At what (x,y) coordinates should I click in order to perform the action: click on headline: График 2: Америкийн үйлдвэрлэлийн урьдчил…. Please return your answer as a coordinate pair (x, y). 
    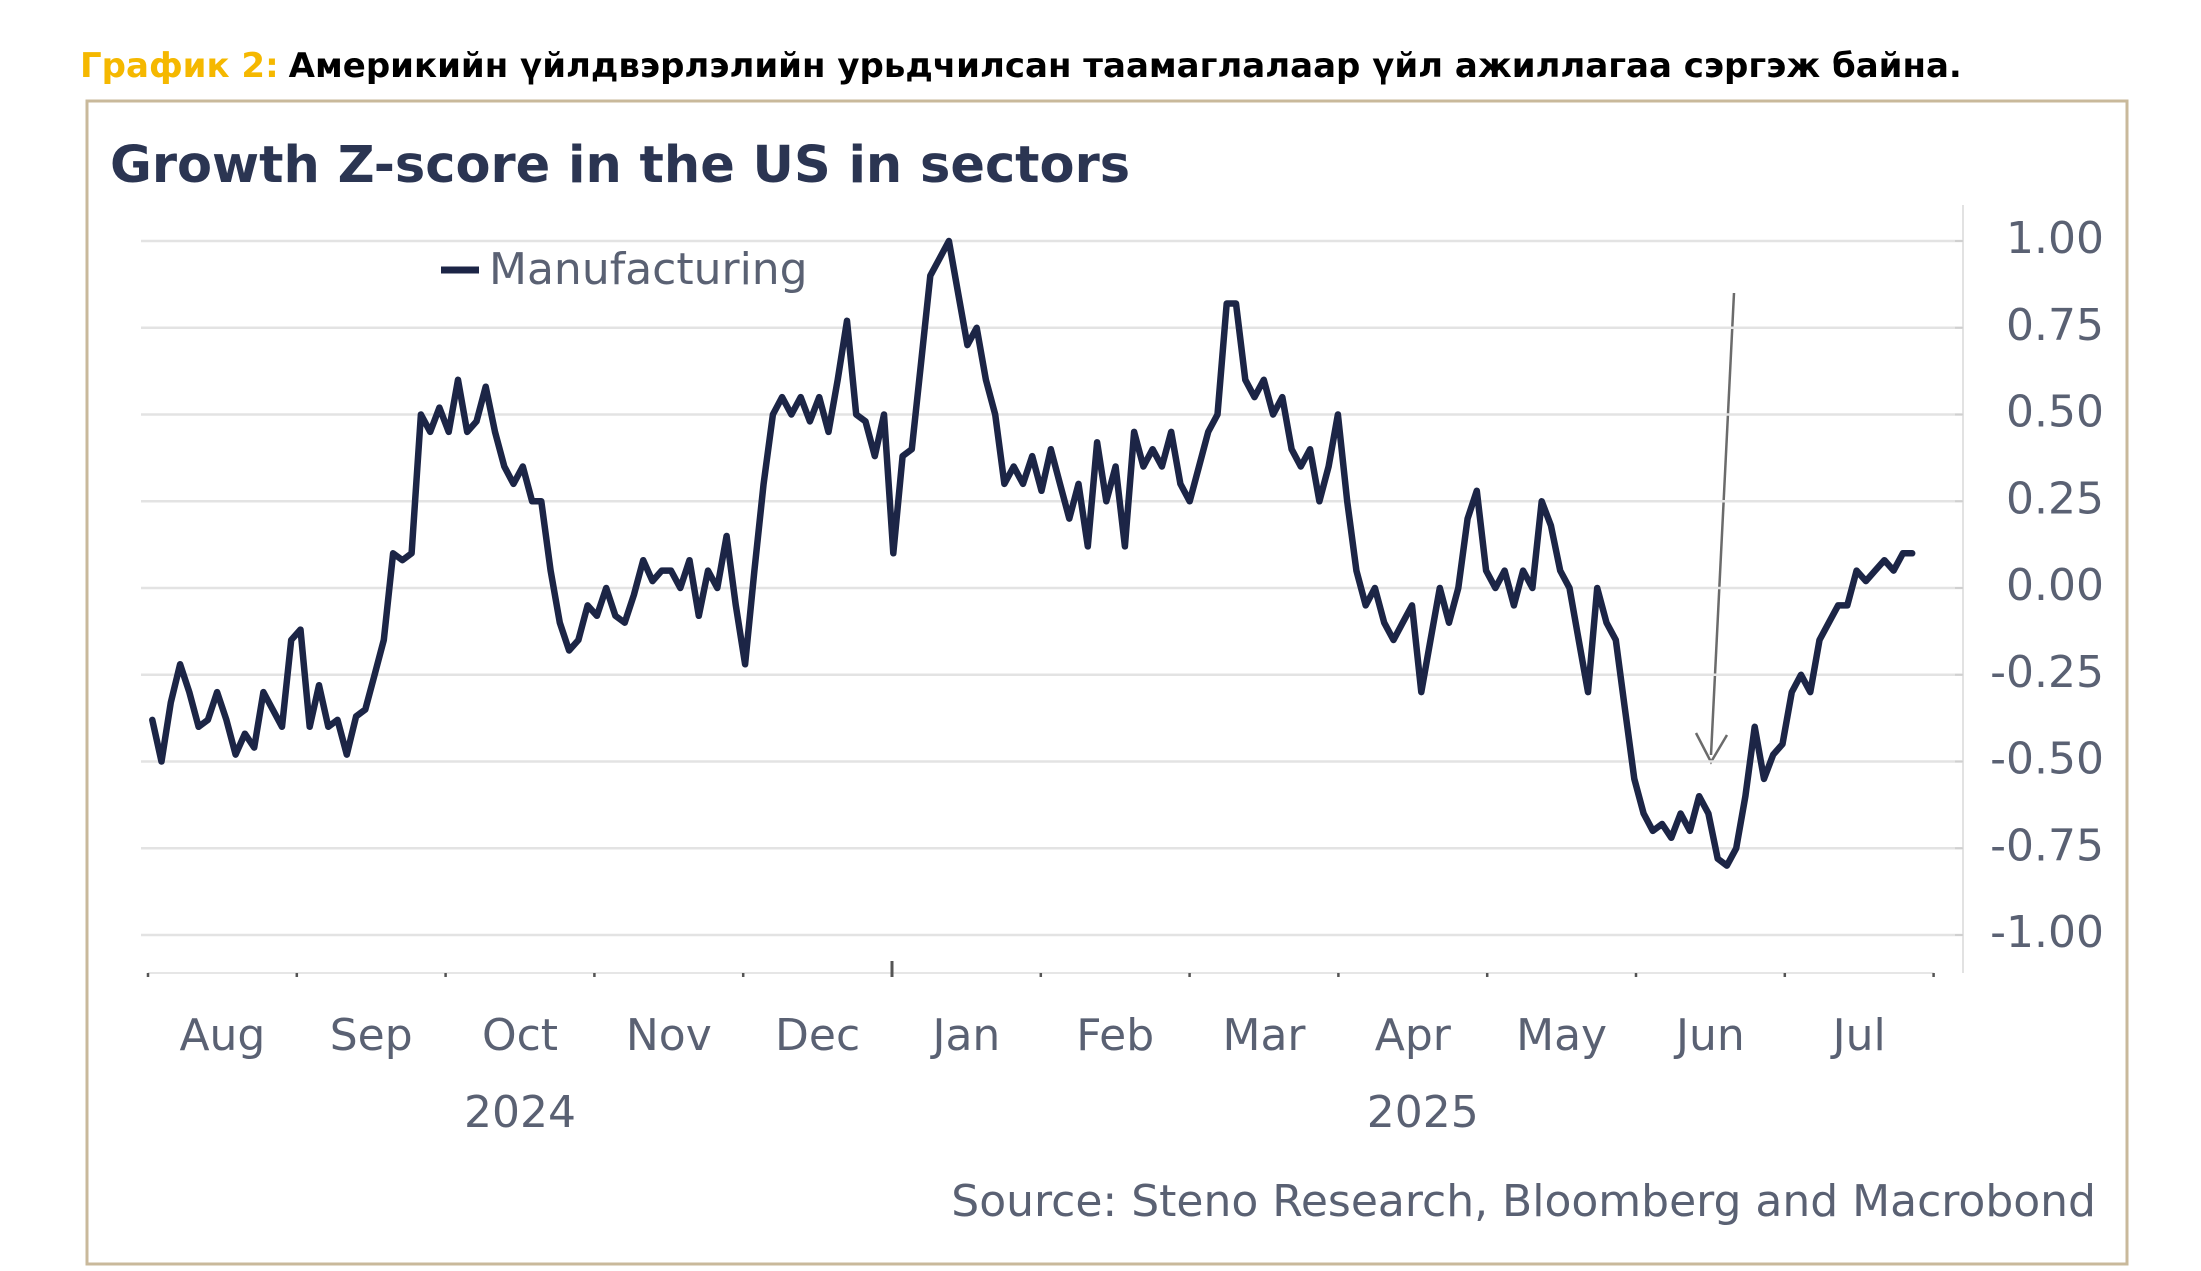
    Looking at the image, I should click on (1021, 66).